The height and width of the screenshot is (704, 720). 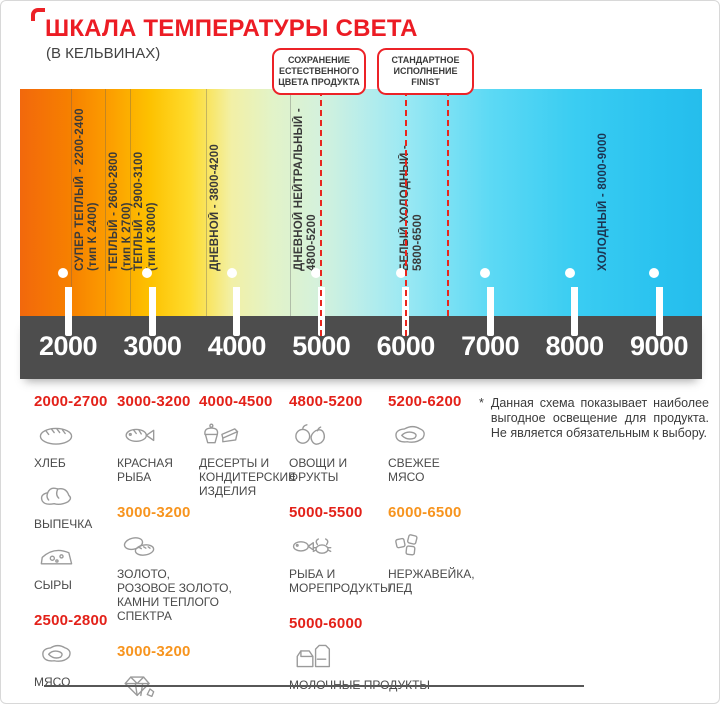 What do you see at coordinates (326, 512) in the screenshot?
I see `kelvin-range-label: 5000-5500` at bounding box center [326, 512].